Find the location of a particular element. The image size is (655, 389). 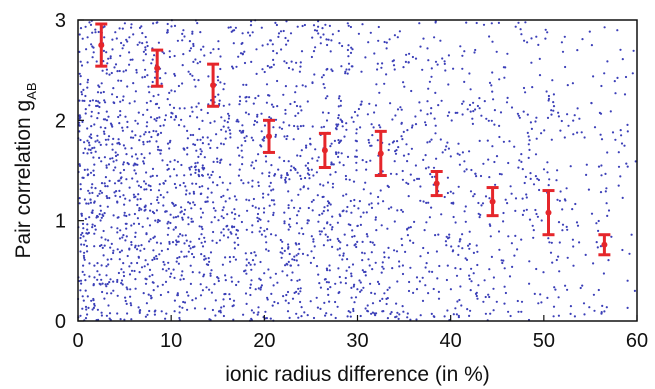

error-bar-mean is located at coordinates (380, 153).